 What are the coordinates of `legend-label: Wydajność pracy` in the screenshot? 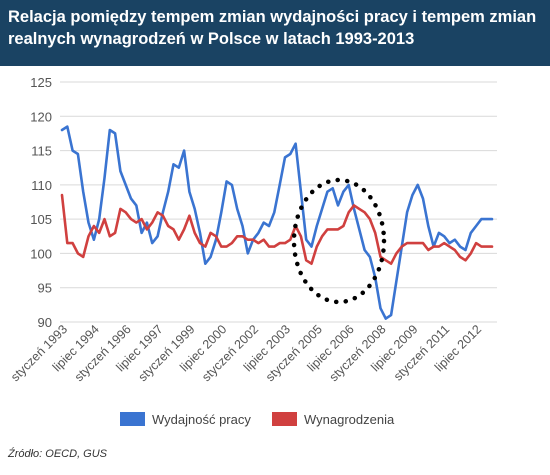 It's located at (201, 419).